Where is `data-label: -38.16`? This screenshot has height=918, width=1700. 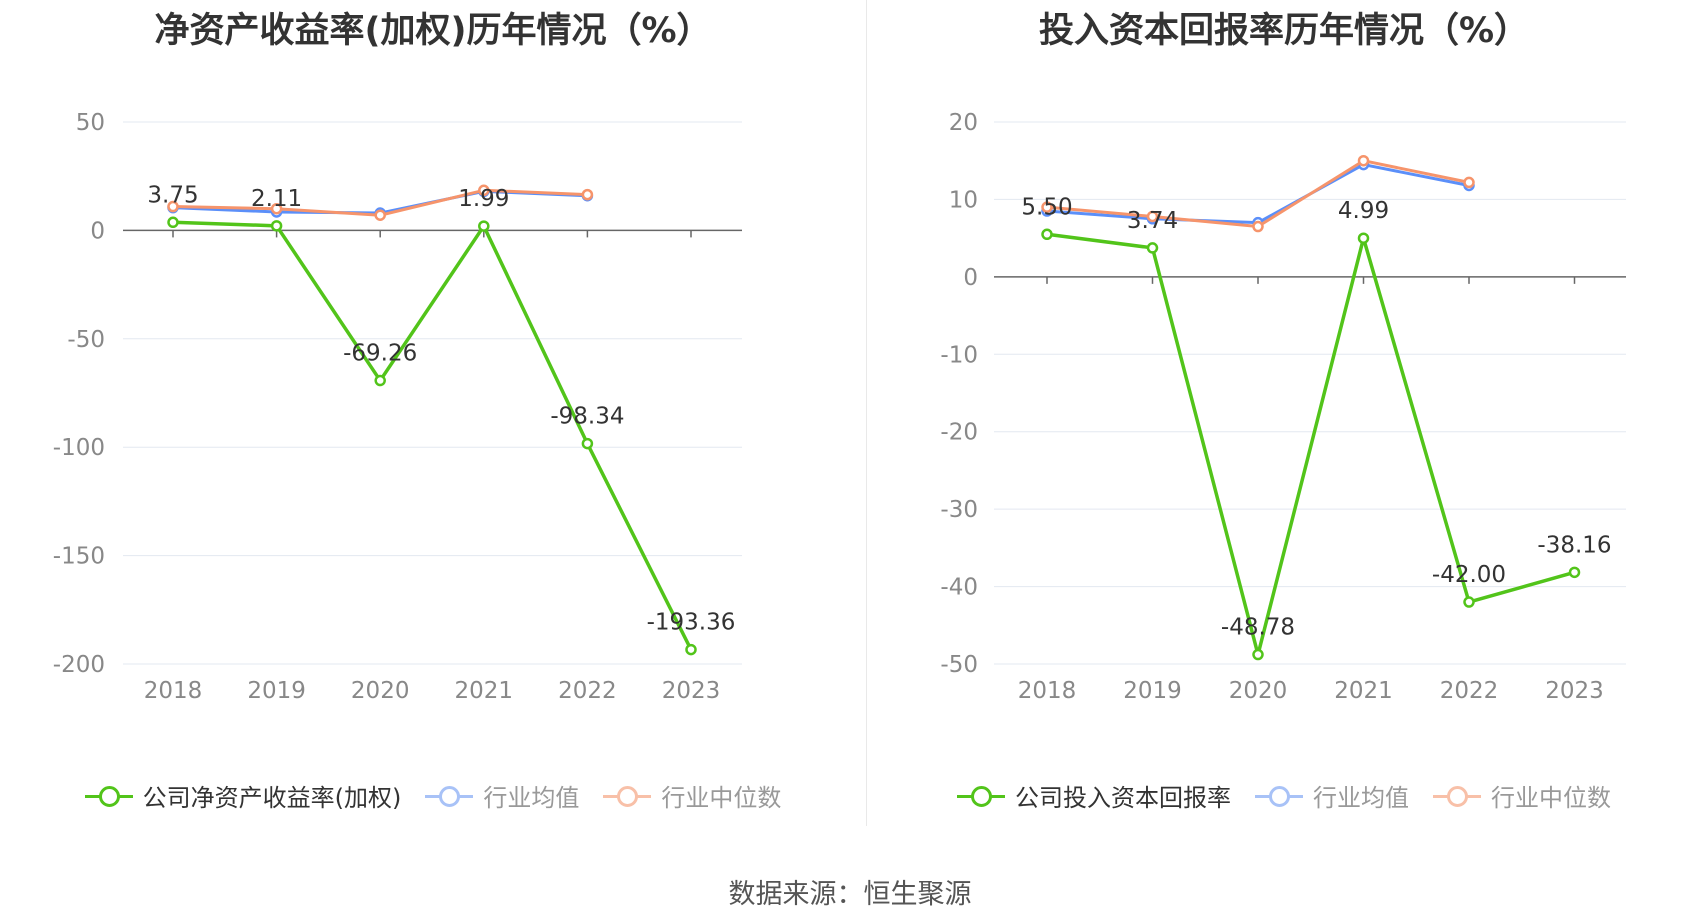
data-label: -38.16 is located at coordinates (1574, 545).